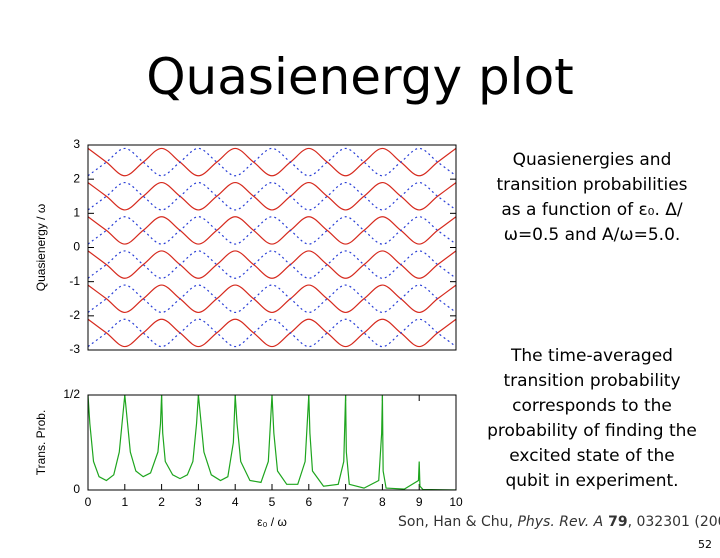  I want to click on y-tick-label: 2, so click(76, 178).